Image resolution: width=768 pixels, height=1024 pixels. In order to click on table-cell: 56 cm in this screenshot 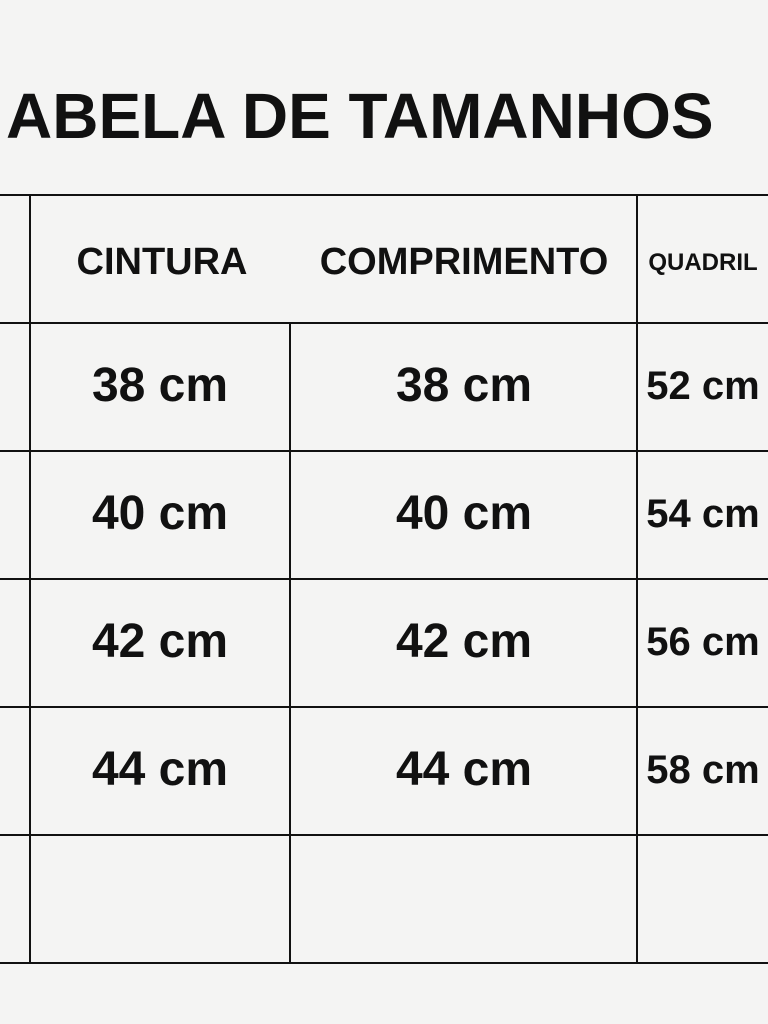, I will do `click(703, 642)`.